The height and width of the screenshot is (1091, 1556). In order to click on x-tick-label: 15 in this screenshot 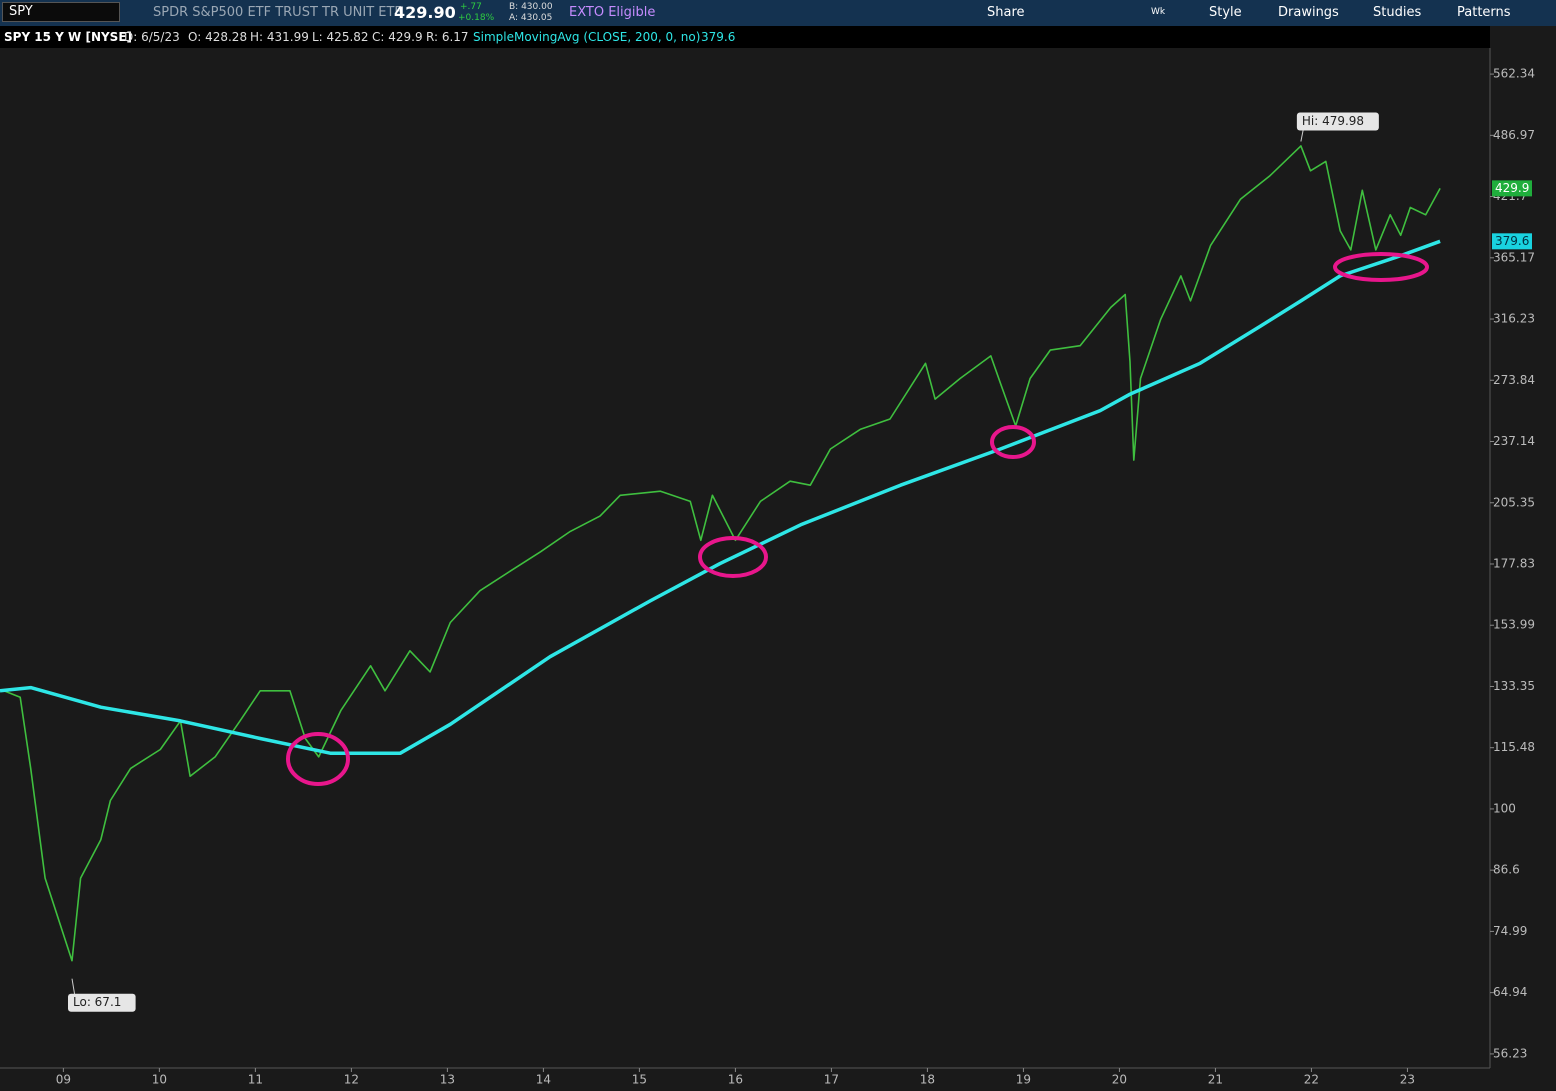, I will do `click(639, 1080)`.